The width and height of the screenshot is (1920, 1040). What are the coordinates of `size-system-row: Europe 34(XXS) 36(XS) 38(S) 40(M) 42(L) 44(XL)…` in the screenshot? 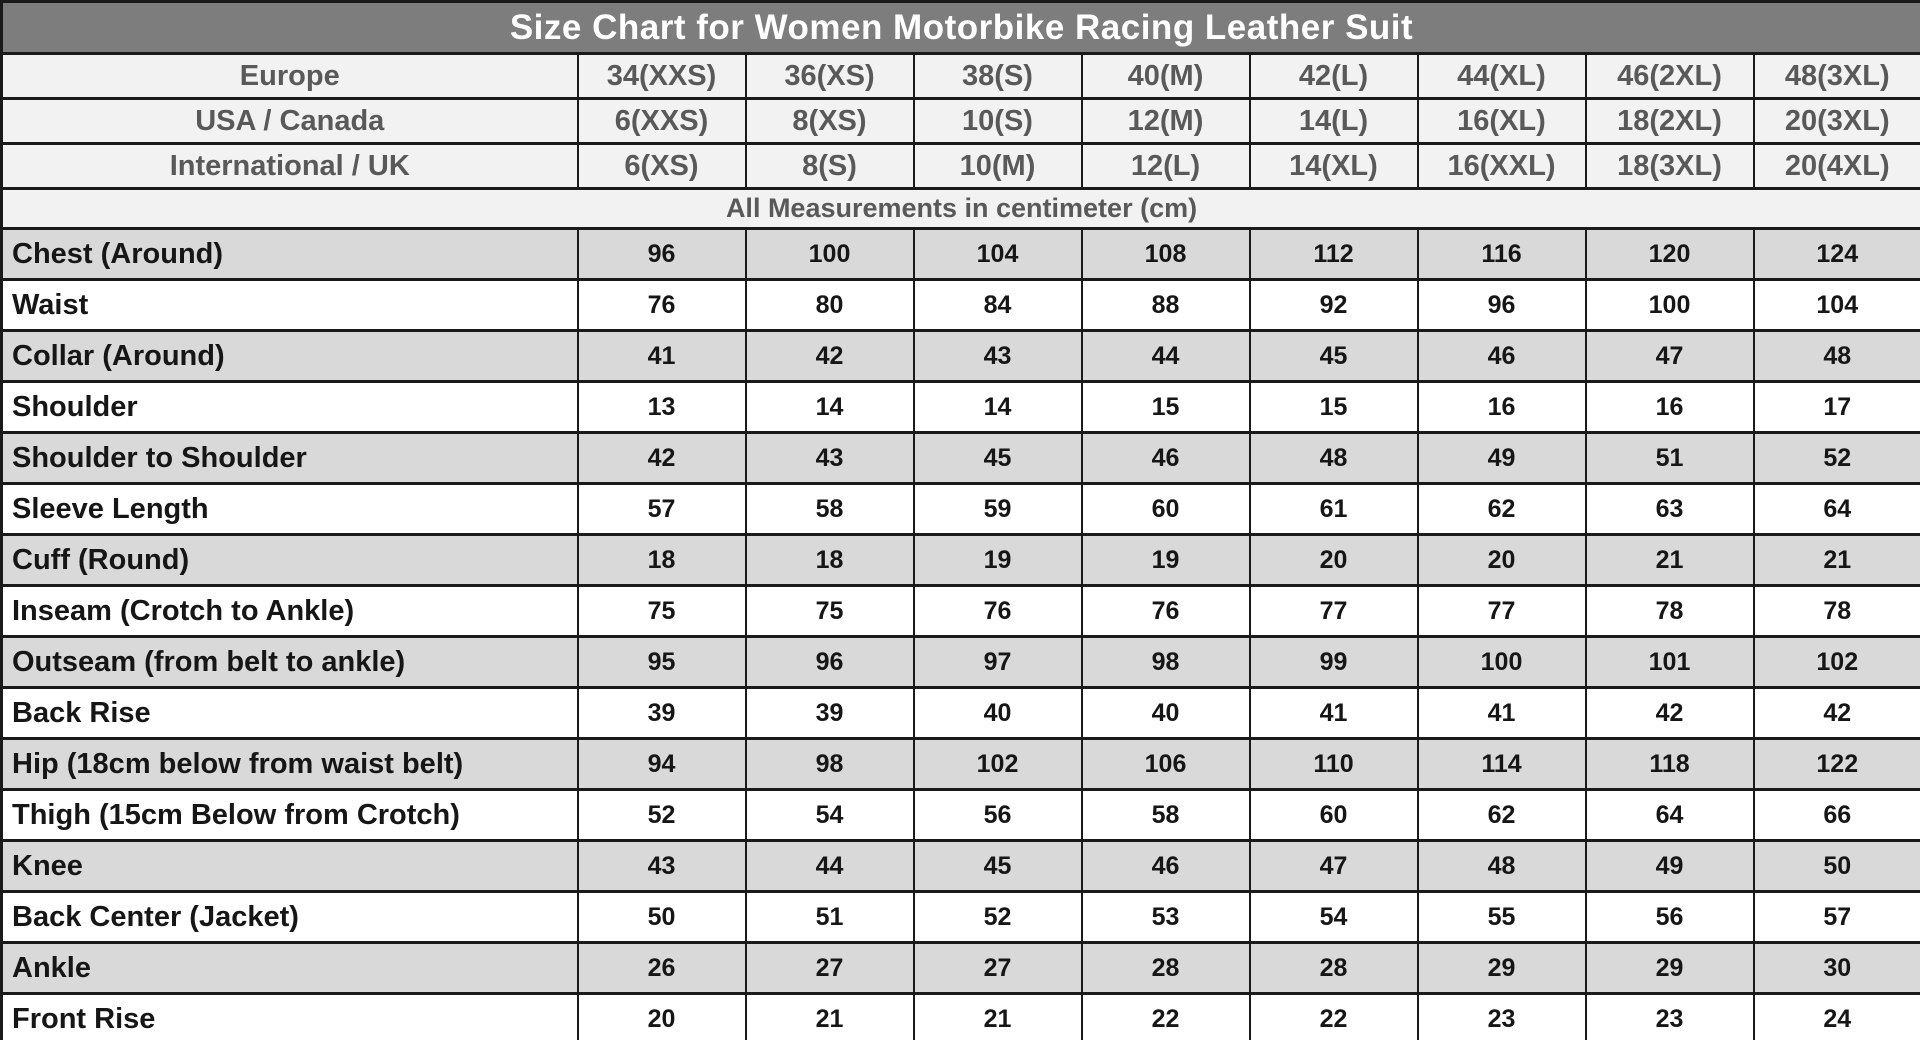 It's located at (960, 76).